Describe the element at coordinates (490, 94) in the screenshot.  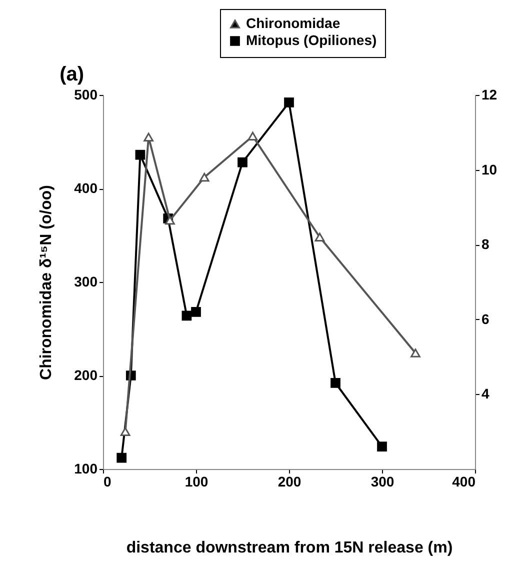
I see `y2-tick-label: 12` at that location.